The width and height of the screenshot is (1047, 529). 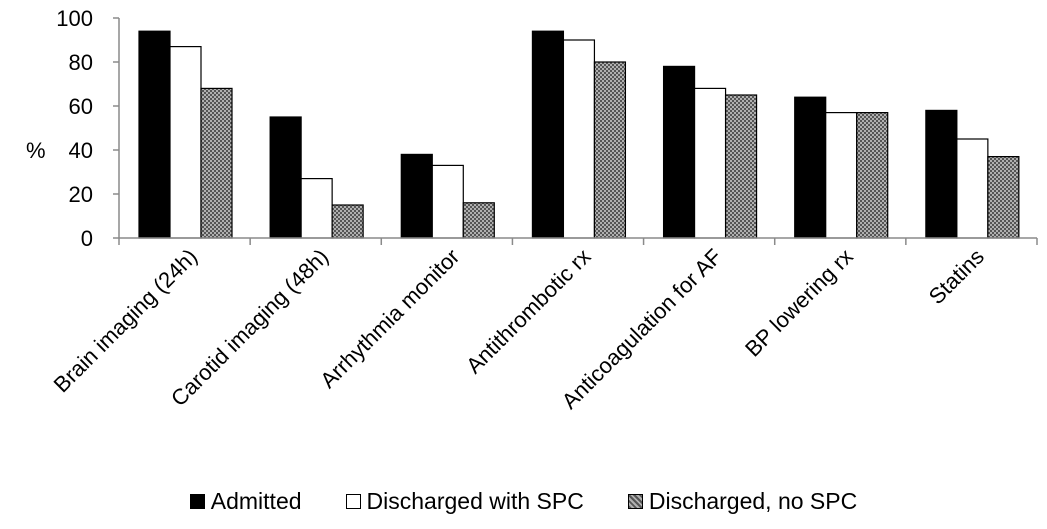 I want to click on x-tick-label-3: Arrhythmia monitor, so click(x=389, y=318).